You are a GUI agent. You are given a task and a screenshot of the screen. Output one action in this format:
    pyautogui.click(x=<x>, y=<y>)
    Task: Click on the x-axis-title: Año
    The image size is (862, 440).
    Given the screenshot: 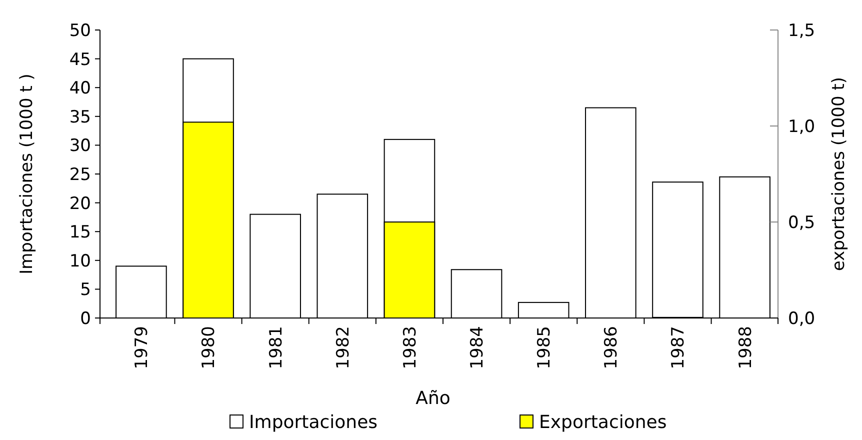 What is the action you would take?
    pyautogui.click(x=433, y=398)
    